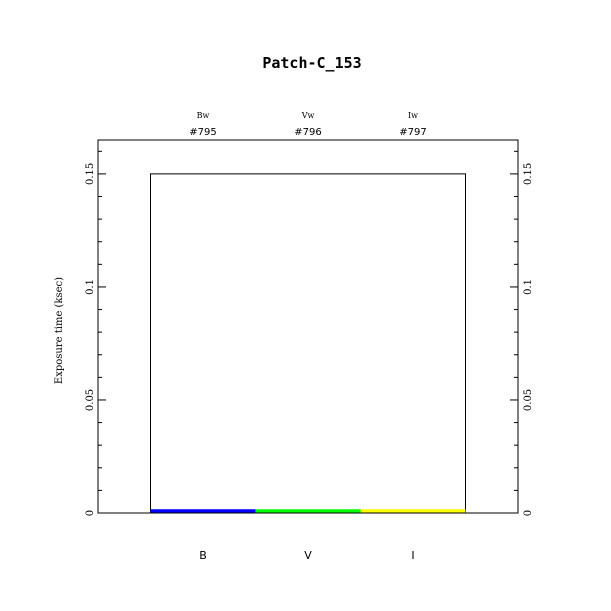 This screenshot has width=611, height=611. Describe the element at coordinates (528, 174) in the screenshot. I see `y-tick-label-right: 0.15` at that location.